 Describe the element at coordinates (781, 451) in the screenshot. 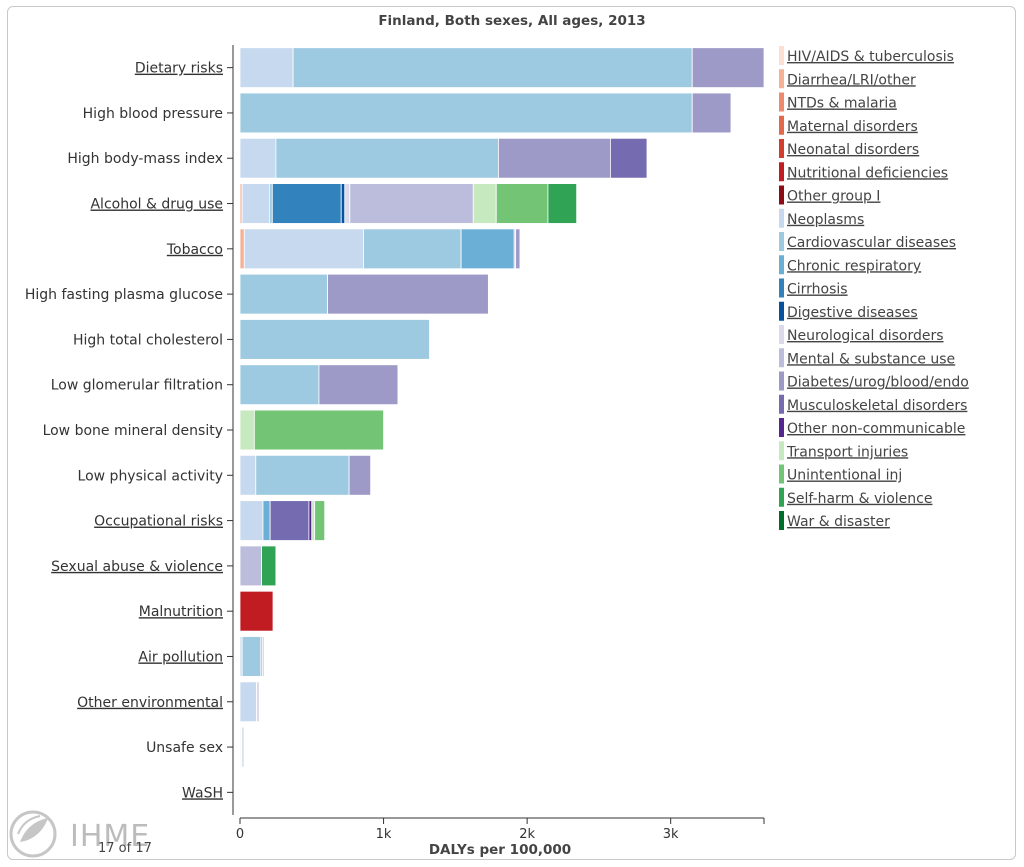

I see `legend-swatch-transport-injuries` at that location.